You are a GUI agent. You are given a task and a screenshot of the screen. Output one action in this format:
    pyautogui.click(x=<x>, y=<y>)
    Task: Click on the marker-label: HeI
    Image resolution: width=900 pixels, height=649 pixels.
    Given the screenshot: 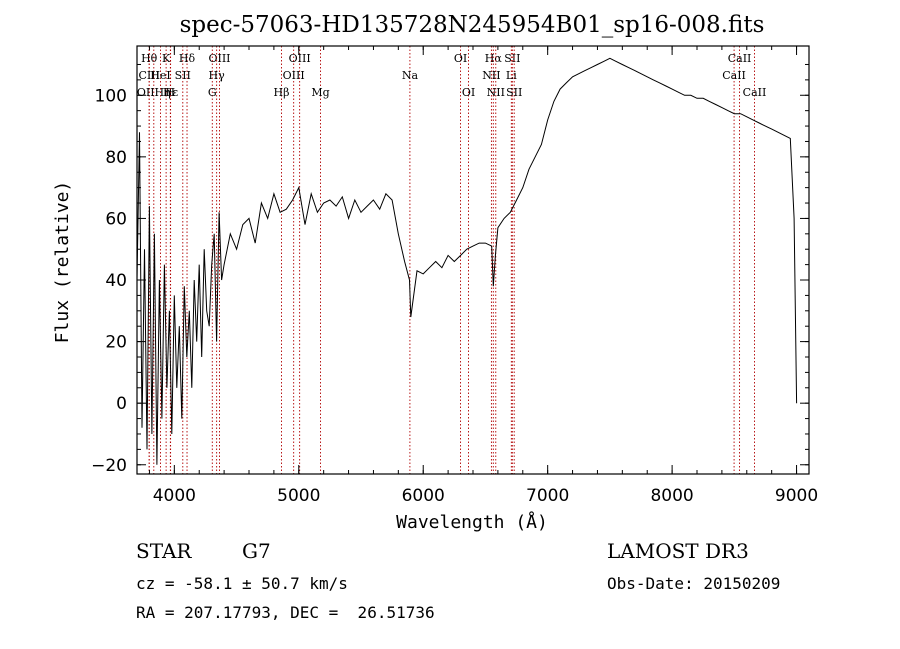 What is the action you would take?
    pyautogui.click(x=160, y=75)
    